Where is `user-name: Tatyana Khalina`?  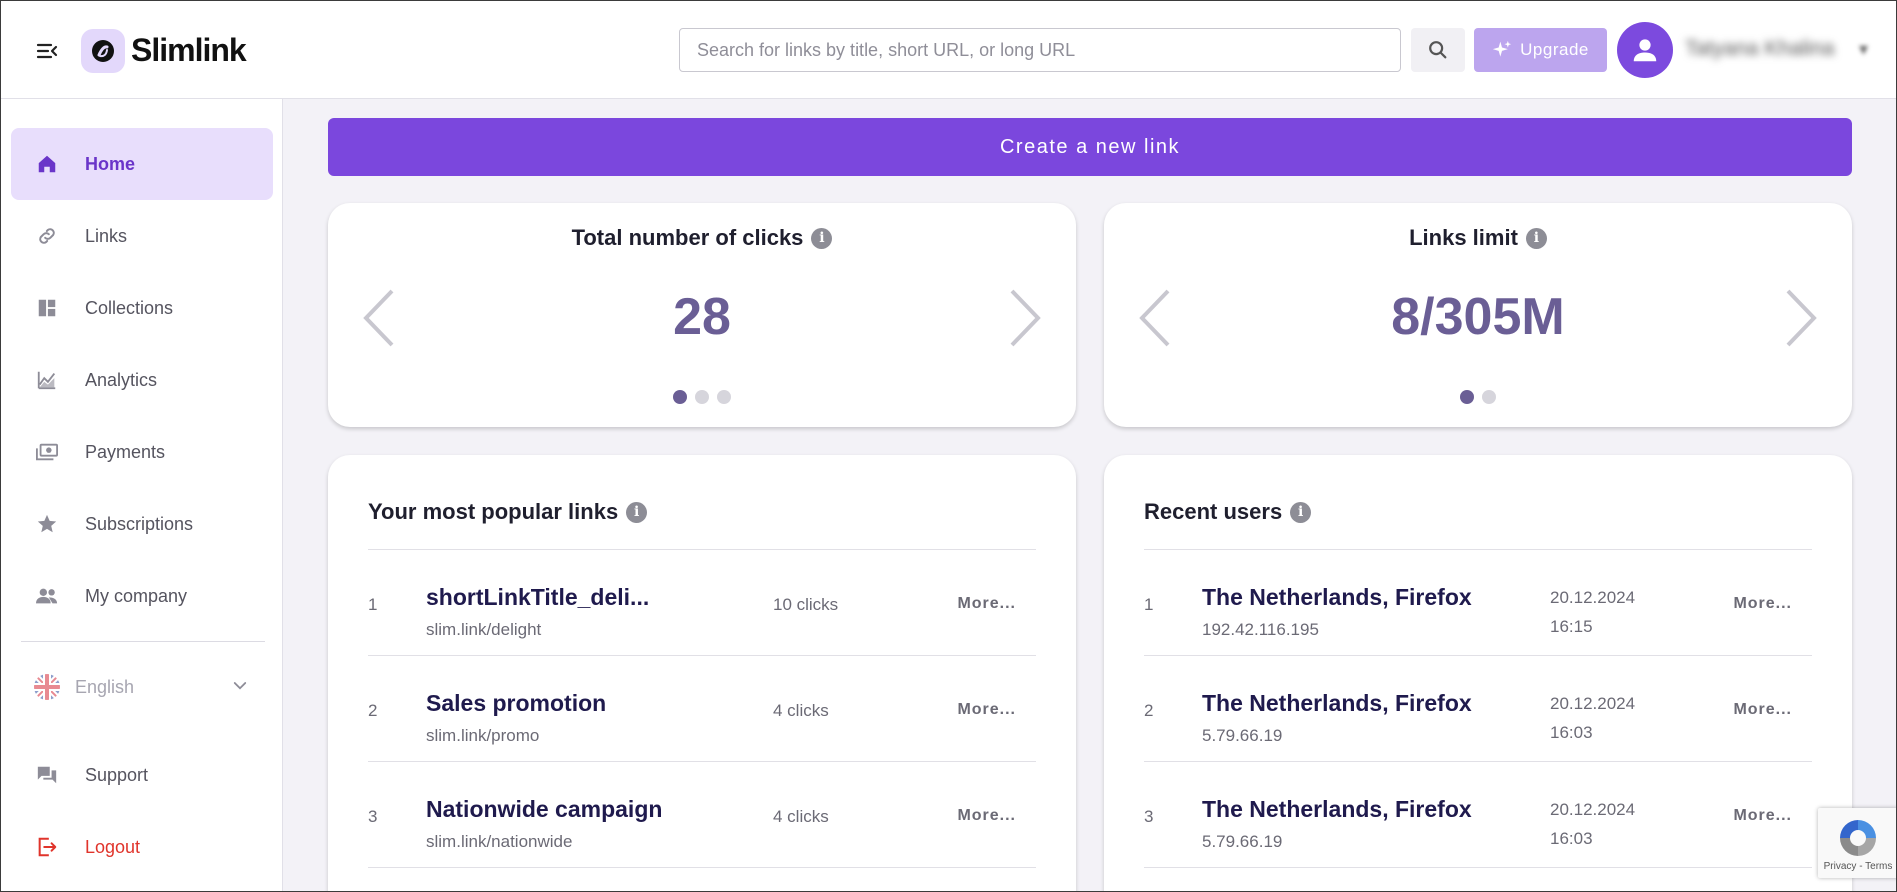
user-name: Tatyana Khalina is located at coordinates (1760, 48).